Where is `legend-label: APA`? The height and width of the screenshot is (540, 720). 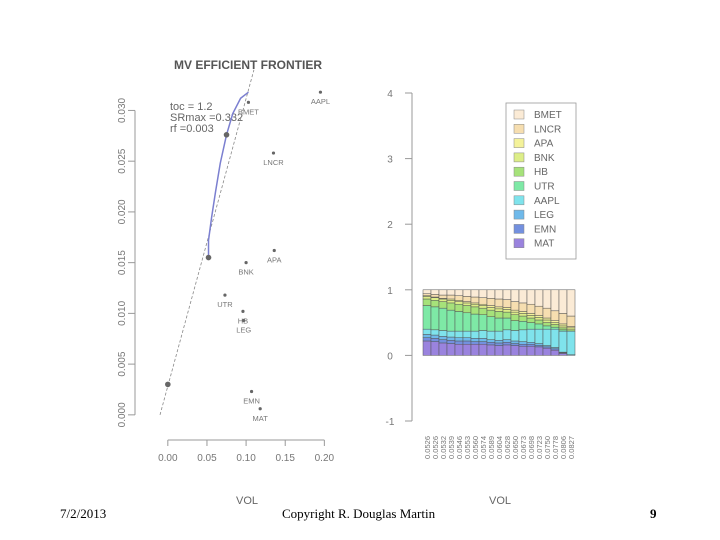 legend-label: APA is located at coordinates (544, 144).